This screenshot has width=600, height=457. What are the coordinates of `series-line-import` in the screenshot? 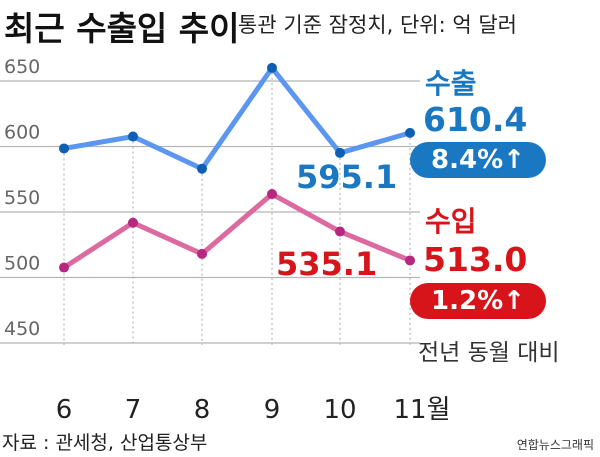 It's located at (236, 230).